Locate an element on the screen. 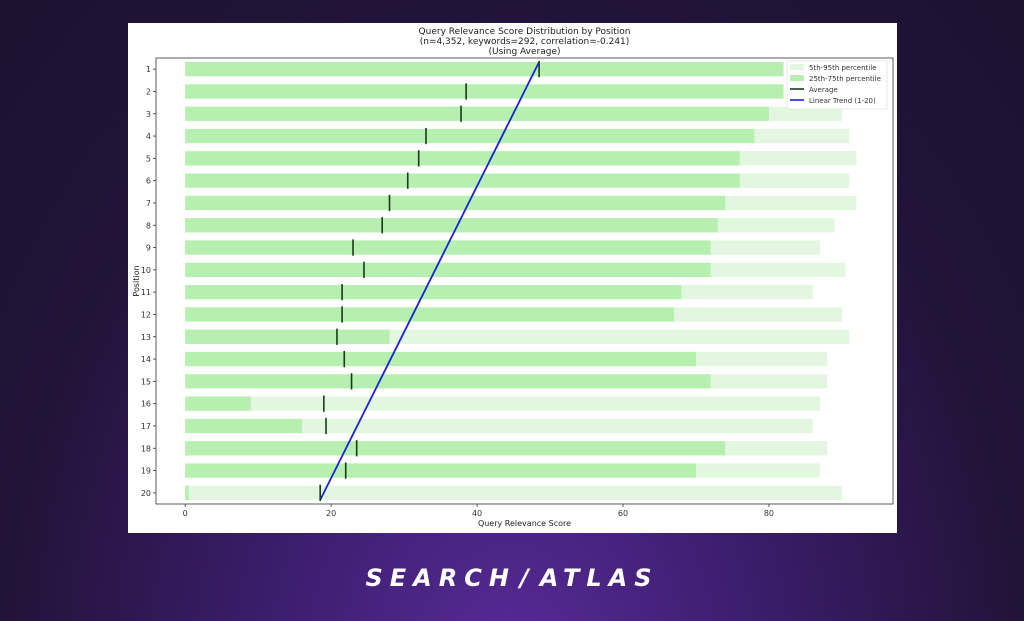 The height and width of the screenshot is (621, 1024). chart-subtitle-2: (Using Average) is located at coordinates (524, 52).